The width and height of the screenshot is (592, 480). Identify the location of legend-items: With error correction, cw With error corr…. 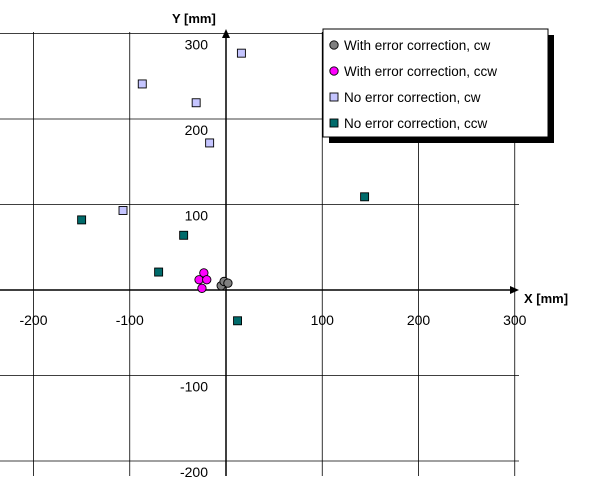
(413, 84).